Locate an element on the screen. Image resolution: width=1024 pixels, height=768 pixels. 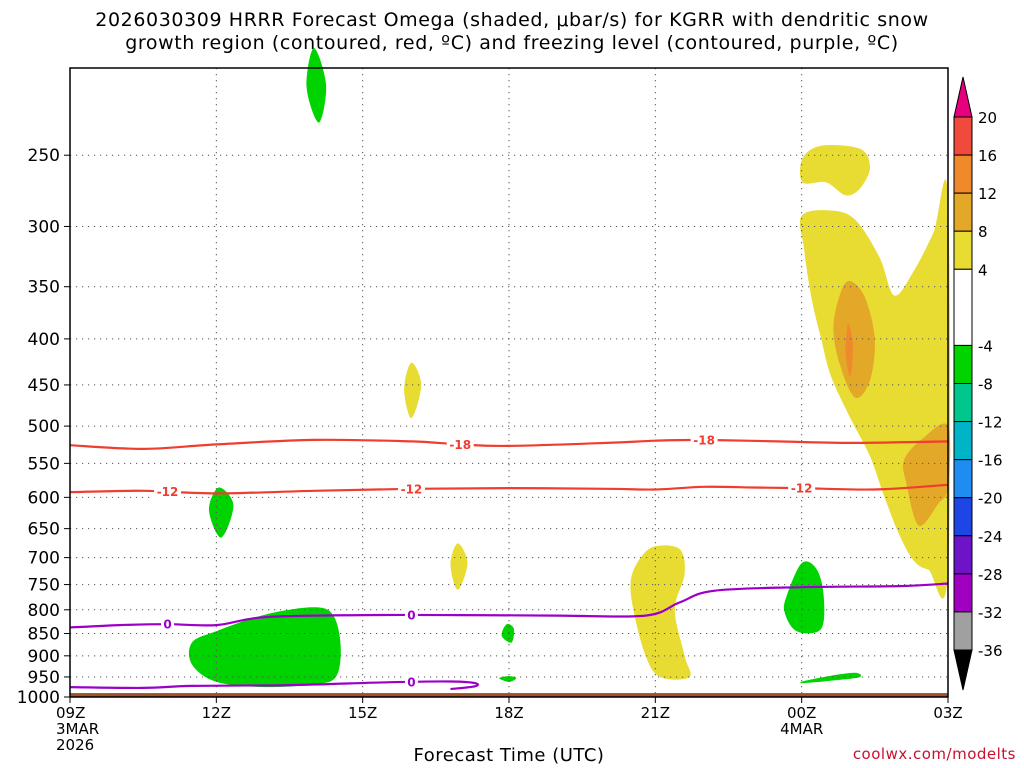
freezing-level-lower-label-bg is located at coordinates (411, 681).